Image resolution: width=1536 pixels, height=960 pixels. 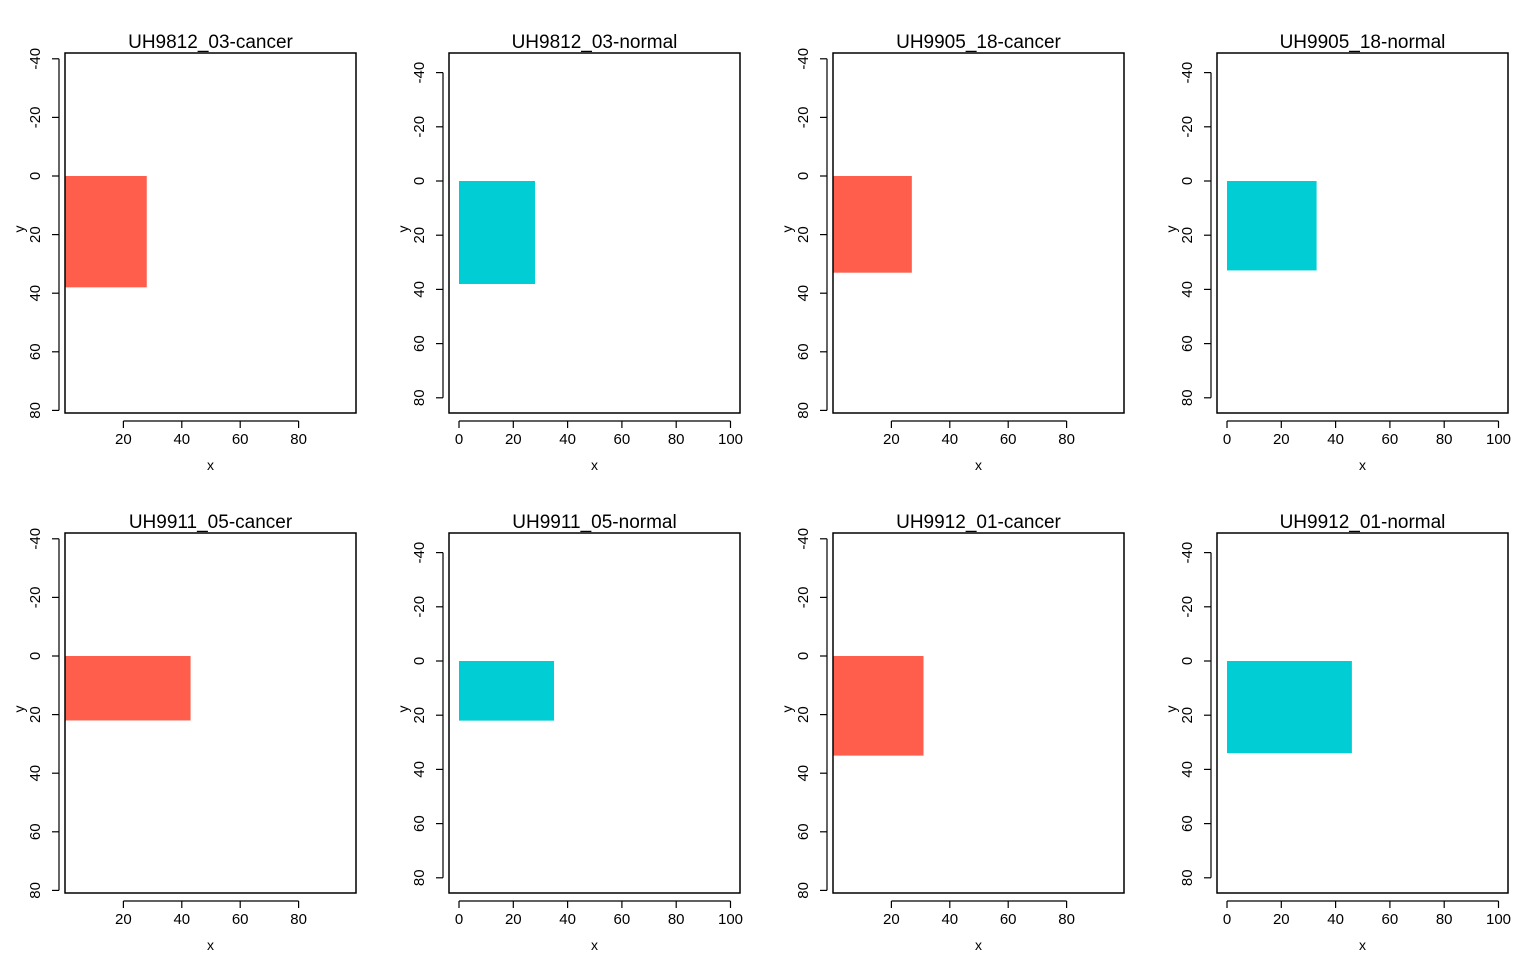 What do you see at coordinates (459, 439) in the screenshot?
I see `x-tick-label: 0` at bounding box center [459, 439].